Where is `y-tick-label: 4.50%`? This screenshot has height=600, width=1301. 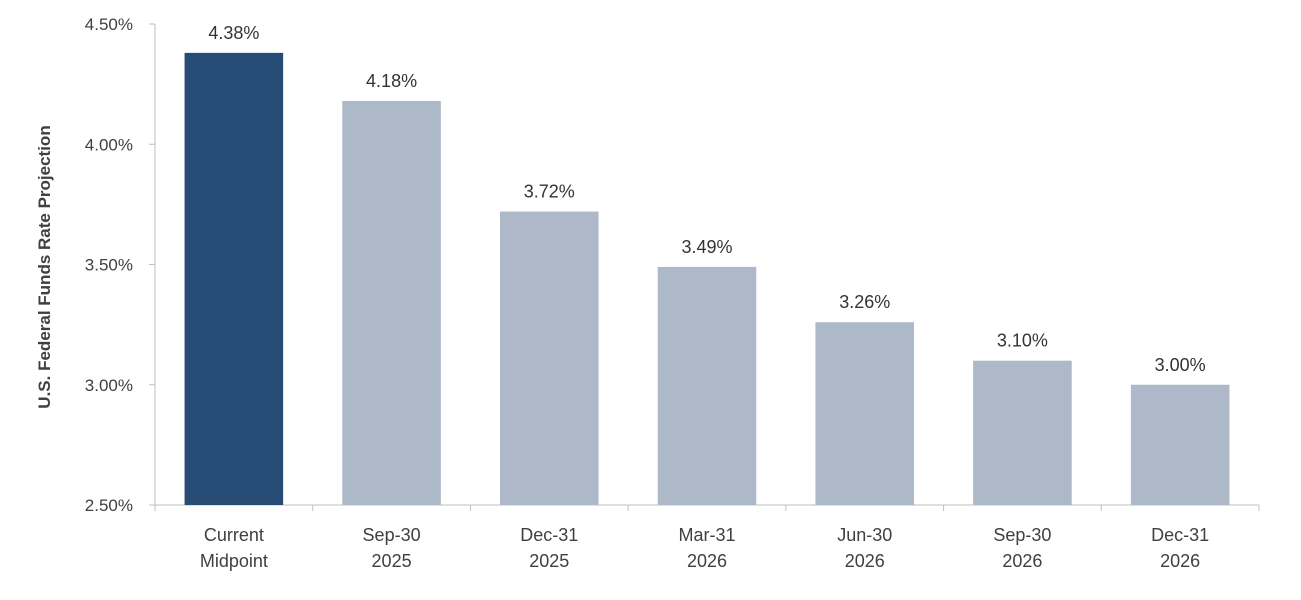 y-tick-label: 4.50% is located at coordinates (109, 24).